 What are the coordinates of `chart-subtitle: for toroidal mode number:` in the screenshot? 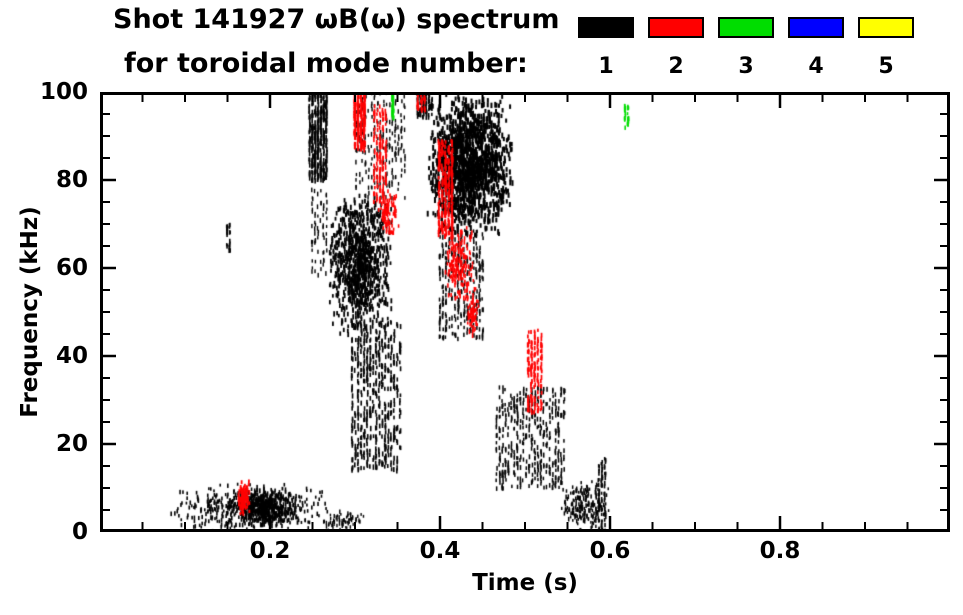 It's located at (326, 63).